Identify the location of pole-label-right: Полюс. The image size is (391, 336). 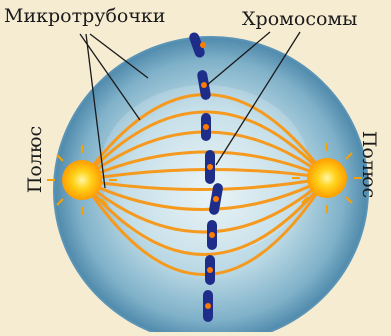
(369, 164).